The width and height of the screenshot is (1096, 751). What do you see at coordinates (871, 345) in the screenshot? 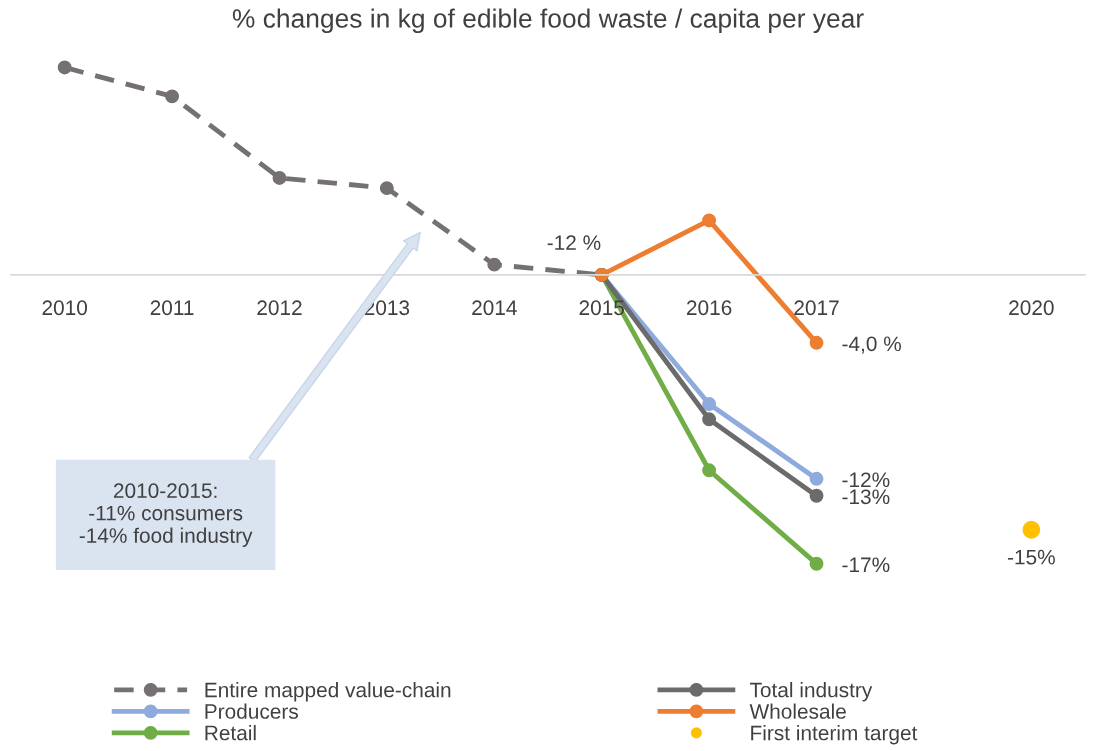
I see `data-label: -4,0 %` at bounding box center [871, 345].